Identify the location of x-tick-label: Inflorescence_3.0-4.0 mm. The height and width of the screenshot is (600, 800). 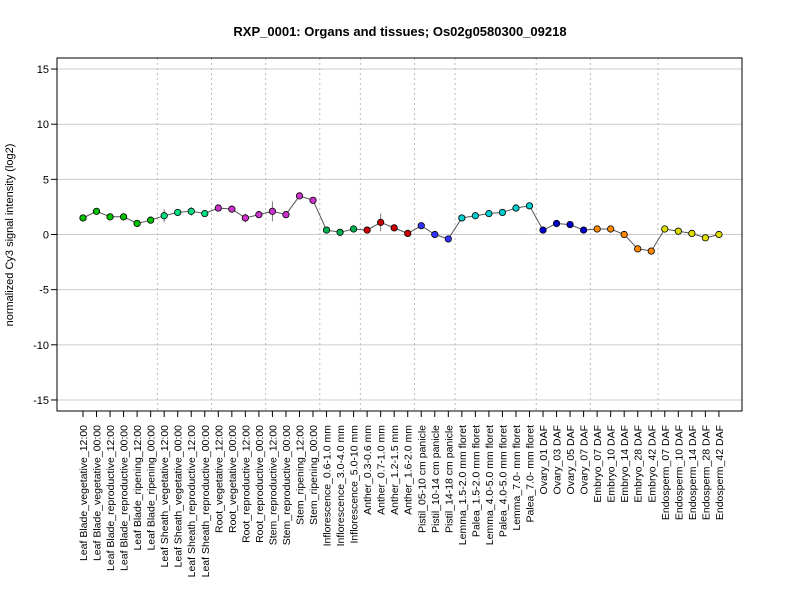
(341, 486).